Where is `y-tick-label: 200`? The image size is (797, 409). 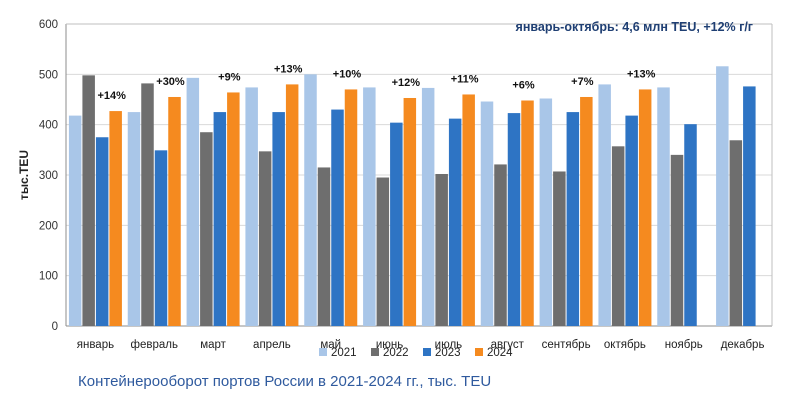 y-tick-label: 200 is located at coordinates (48, 226).